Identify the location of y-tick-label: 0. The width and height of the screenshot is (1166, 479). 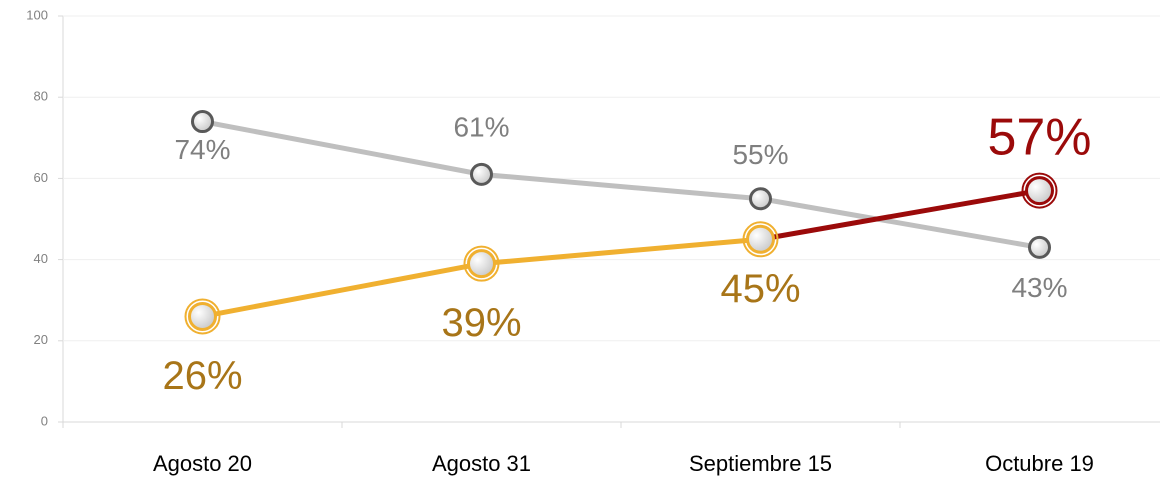
(44, 420).